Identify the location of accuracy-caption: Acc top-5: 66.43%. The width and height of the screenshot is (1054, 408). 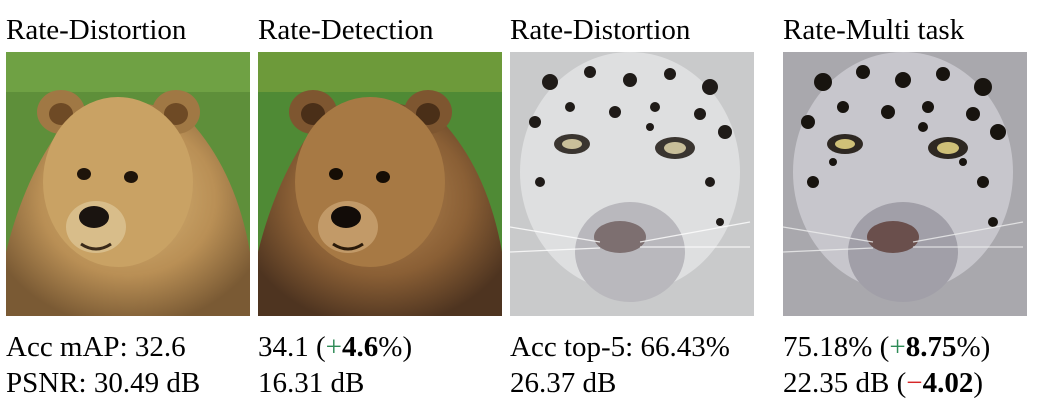
(620, 347).